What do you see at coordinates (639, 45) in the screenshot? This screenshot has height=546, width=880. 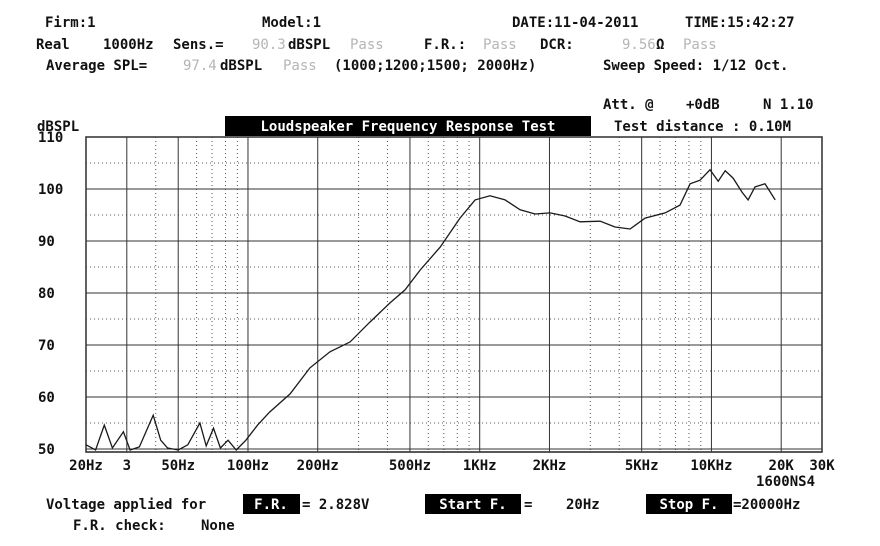 I see `dcr-value: 9.56` at bounding box center [639, 45].